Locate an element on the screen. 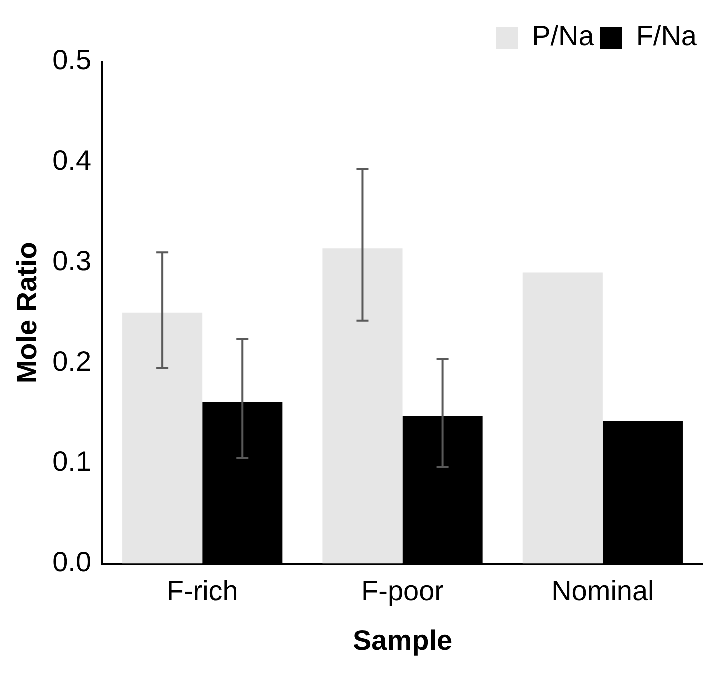 Image resolution: width=725 pixels, height=674 pixels. x-tick-label: Nominal is located at coordinates (603, 590).